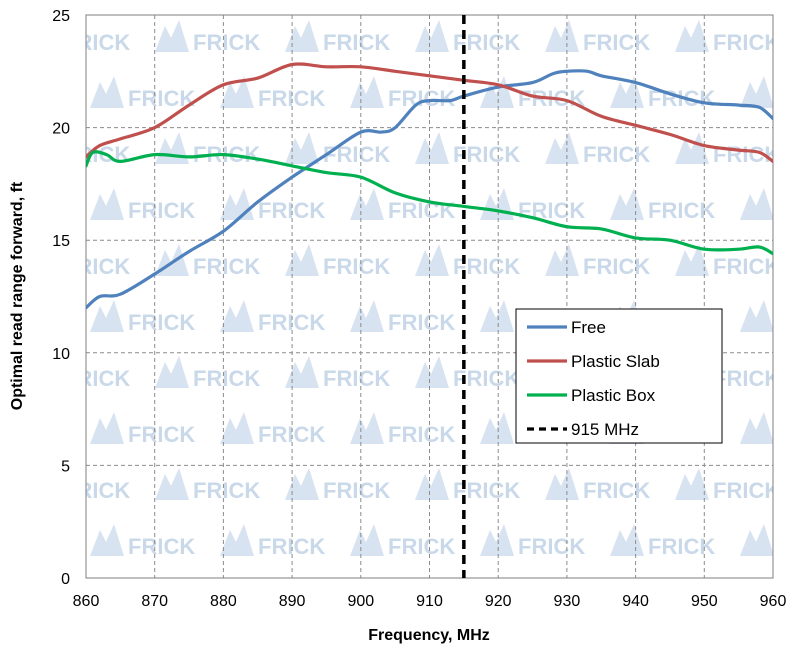  Describe the element at coordinates (588, 327) in the screenshot. I see `legend-label-free: Free` at that location.